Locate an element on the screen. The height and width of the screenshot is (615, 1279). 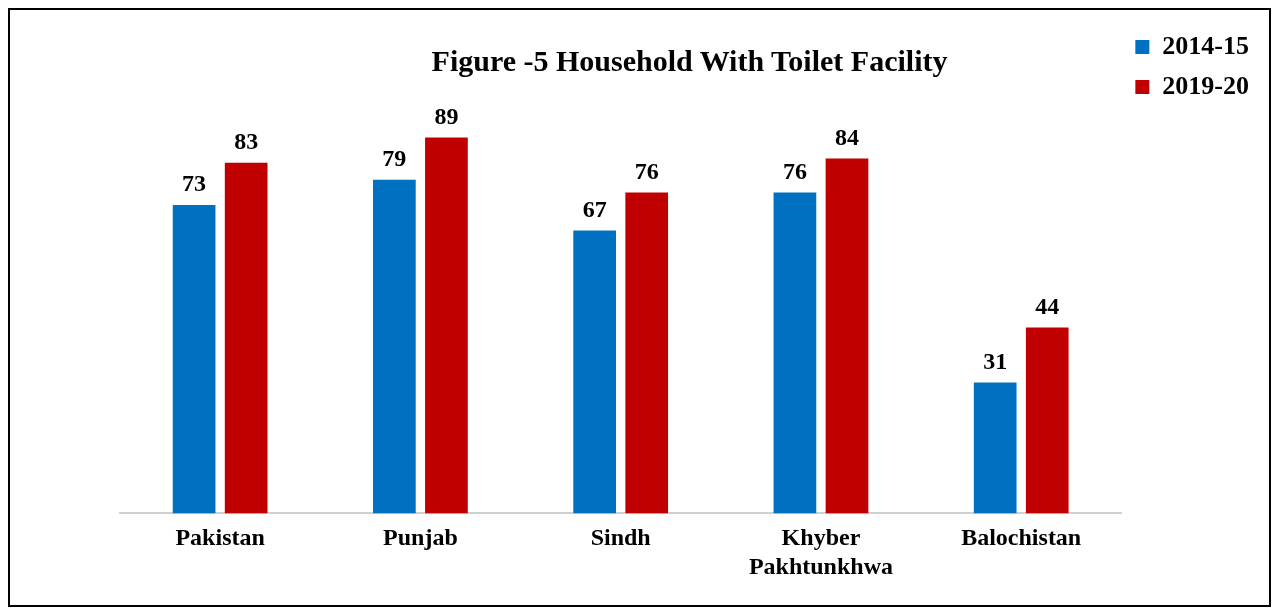
data-label: 84 is located at coordinates (846, 136).